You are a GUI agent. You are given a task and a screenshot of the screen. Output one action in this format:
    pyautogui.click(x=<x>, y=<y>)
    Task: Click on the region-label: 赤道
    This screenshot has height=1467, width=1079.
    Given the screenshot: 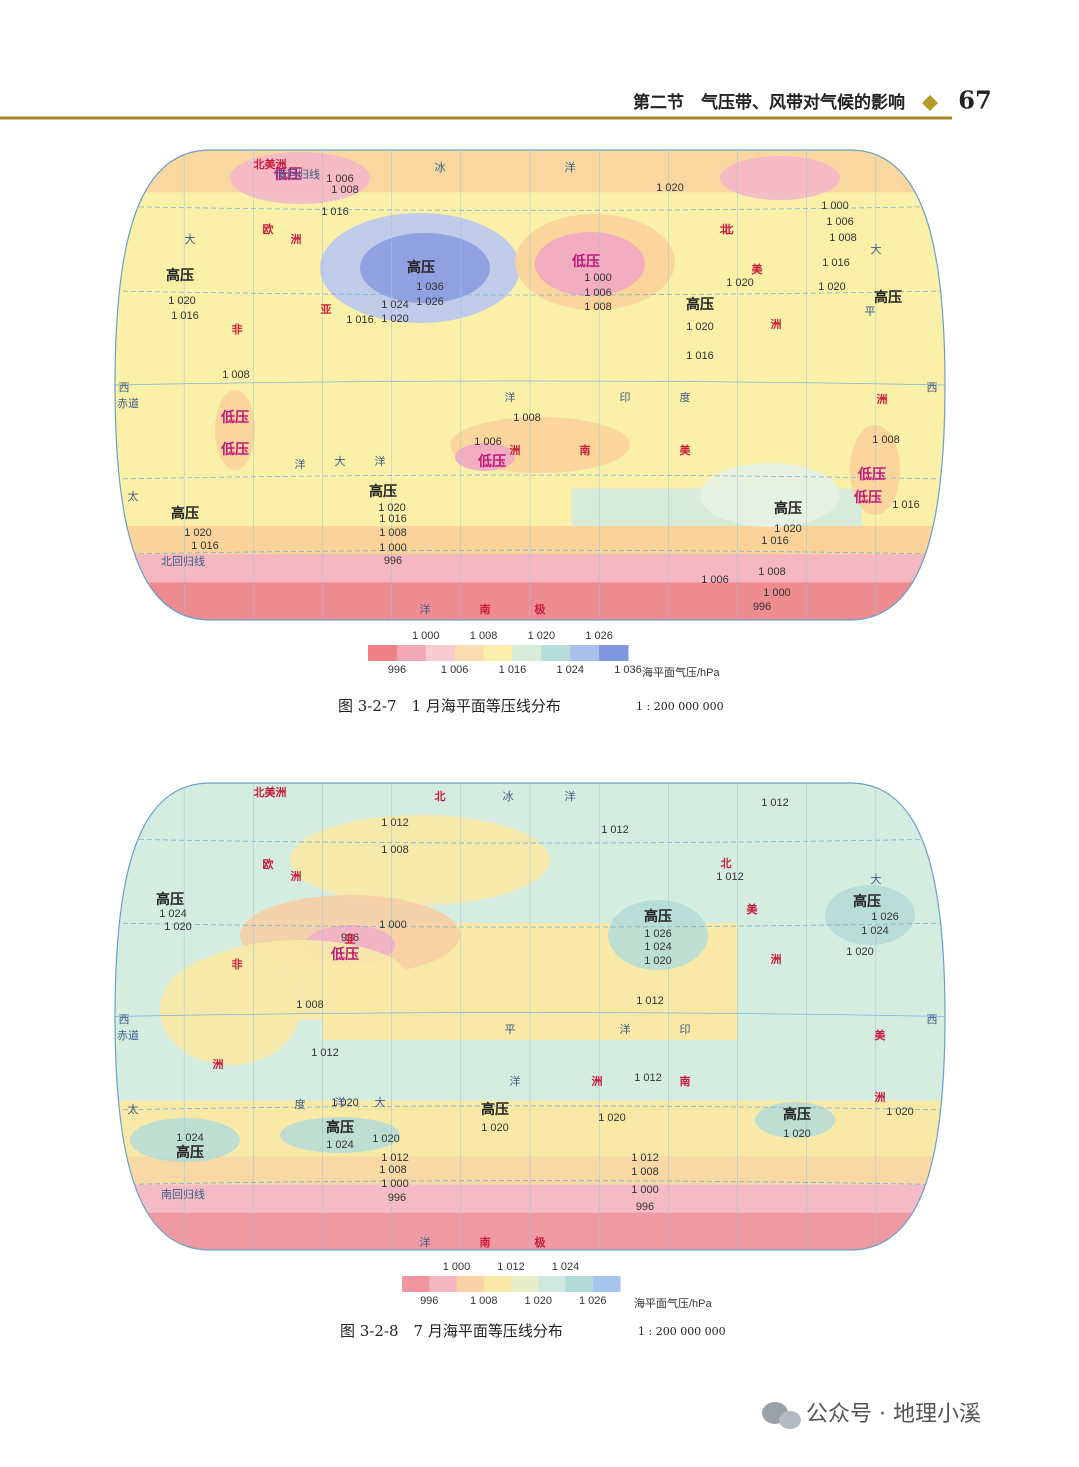 What is the action you would take?
    pyautogui.click(x=128, y=403)
    